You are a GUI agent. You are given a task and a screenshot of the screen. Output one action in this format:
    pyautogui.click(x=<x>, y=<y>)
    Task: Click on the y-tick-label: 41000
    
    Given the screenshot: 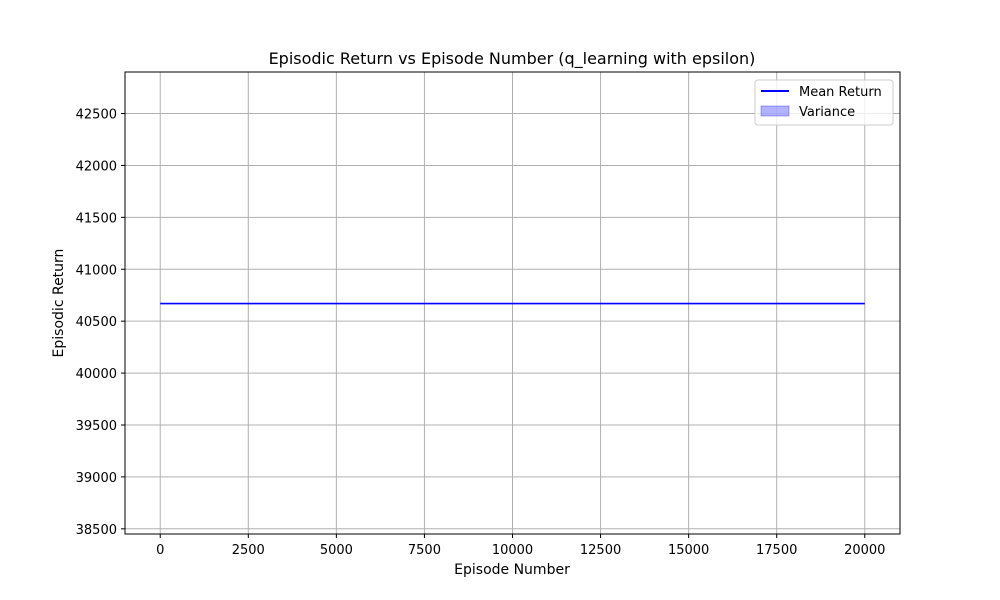 What is the action you would take?
    pyautogui.click(x=96, y=270)
    